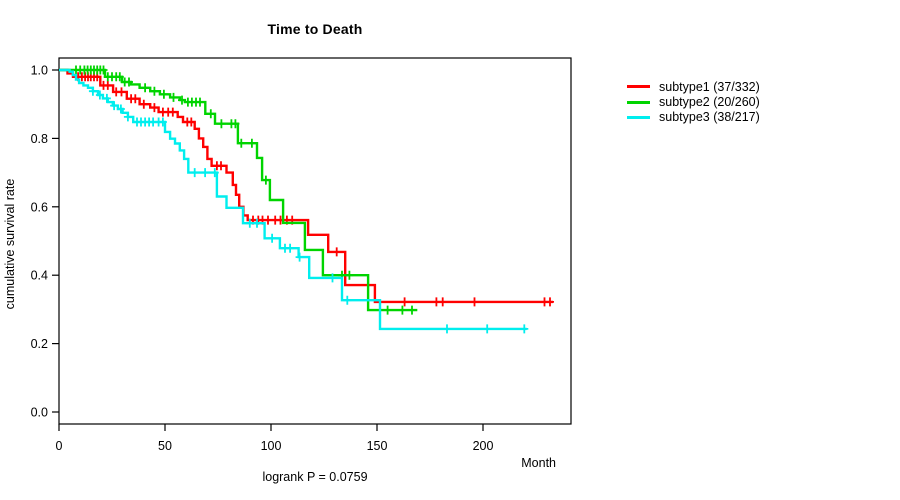 The width and height of the screenshot is (900, 500). What do you see at coordinates (39, 413) in the screenshot?
I see `y-tick-label: 0.0` at bounding box center [39, 413].